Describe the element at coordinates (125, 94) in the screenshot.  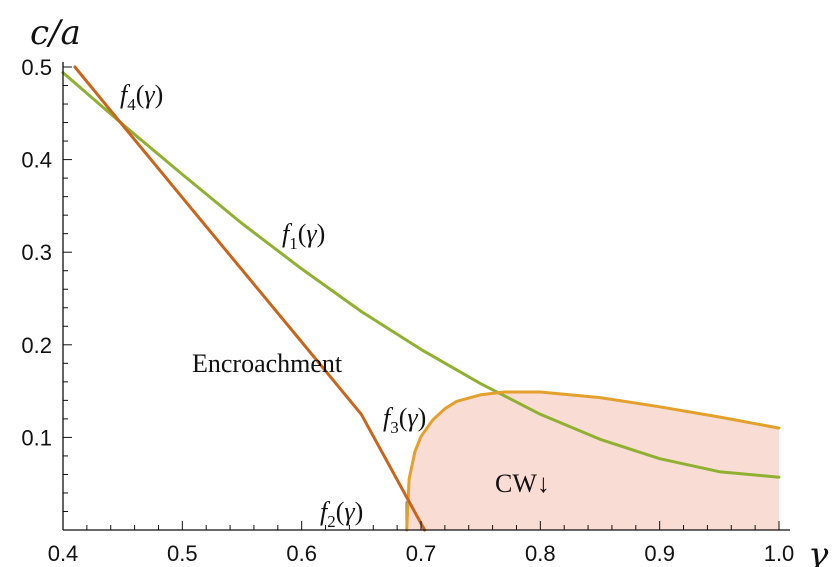
I see `label-f4-f: f` at that location.